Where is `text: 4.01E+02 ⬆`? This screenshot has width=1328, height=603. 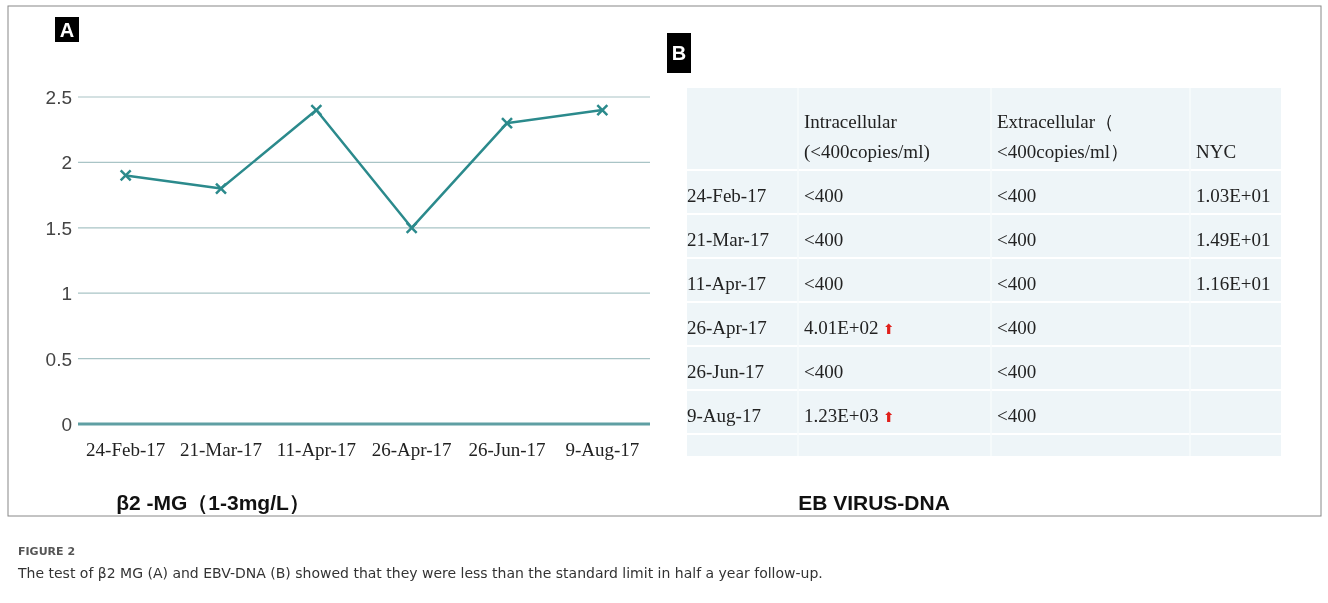 text: 4.01E+02 ⬆ is located at coordinates (849, 327).